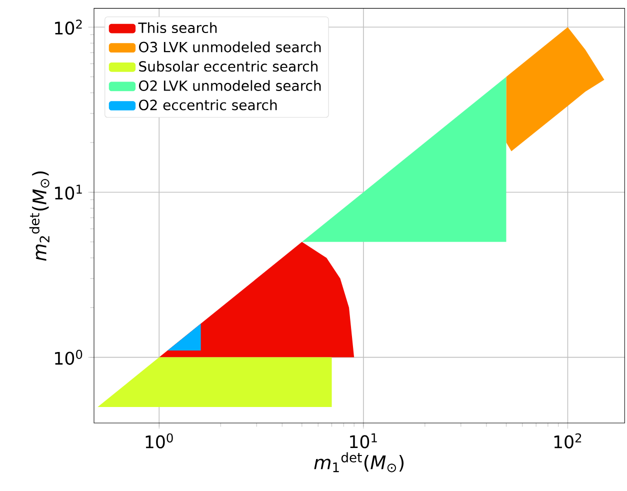  I want to click on legend-label: Subsolar eccentric search, so click(228, 66).